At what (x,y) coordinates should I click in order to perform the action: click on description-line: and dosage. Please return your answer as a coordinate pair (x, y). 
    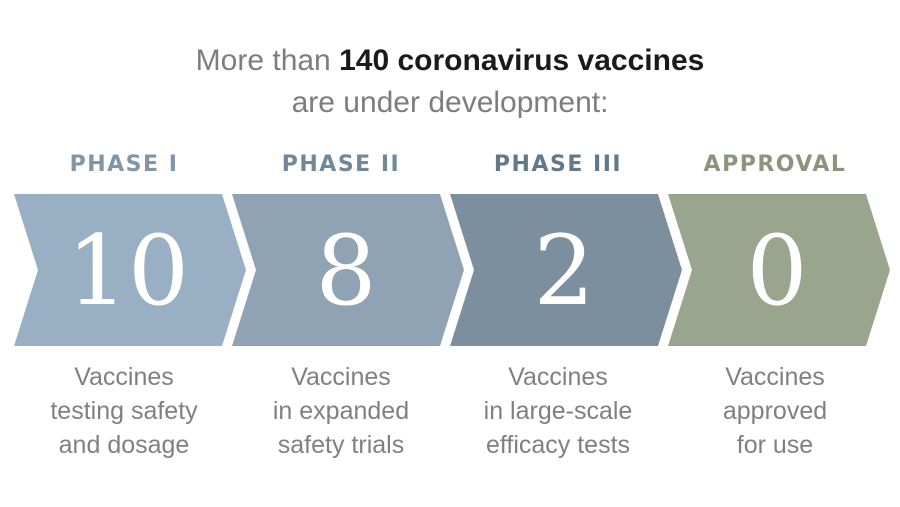
    Looking at the image, I should click on (124, 445).